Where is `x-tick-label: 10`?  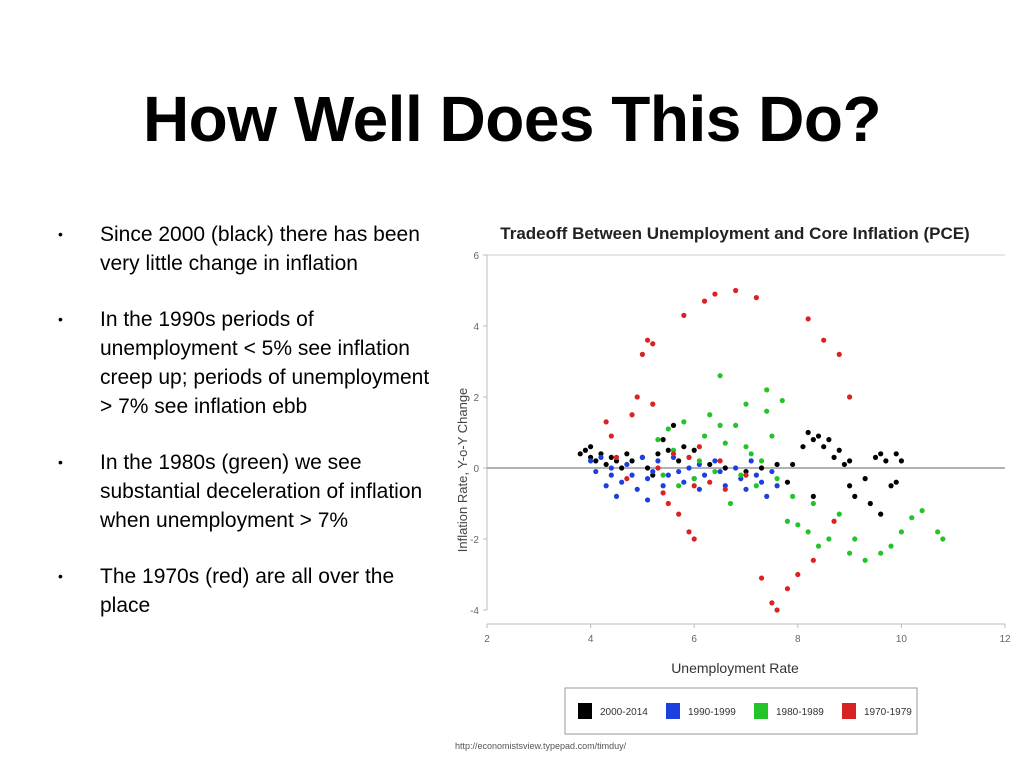
x-tick-label: 10 is located at coordinates (902, 639).